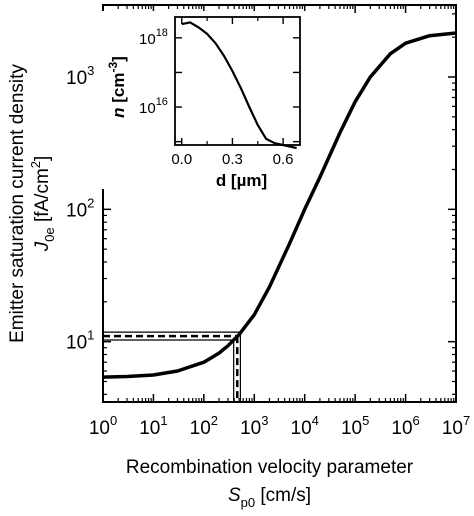 The image size is (474, 516). Describe the element at coordinates (17, 203) in the screenshot. I see `y-axis-label: Emitter saturation current density` at that location.